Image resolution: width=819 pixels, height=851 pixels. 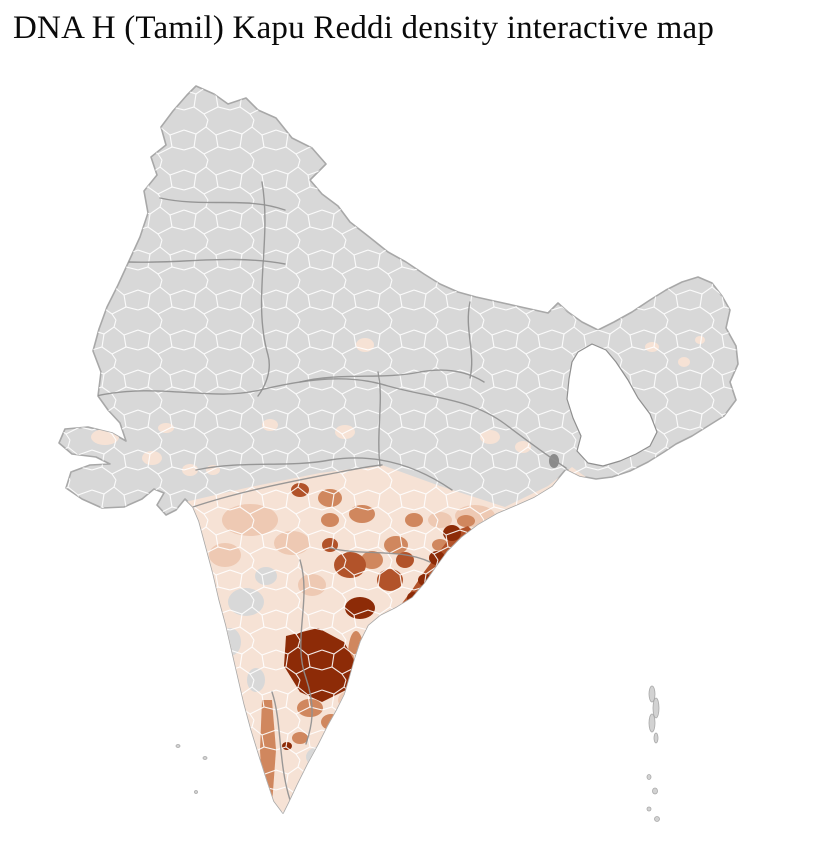 I want to click on bangladesh-cutout, so click(x=612, y=405).